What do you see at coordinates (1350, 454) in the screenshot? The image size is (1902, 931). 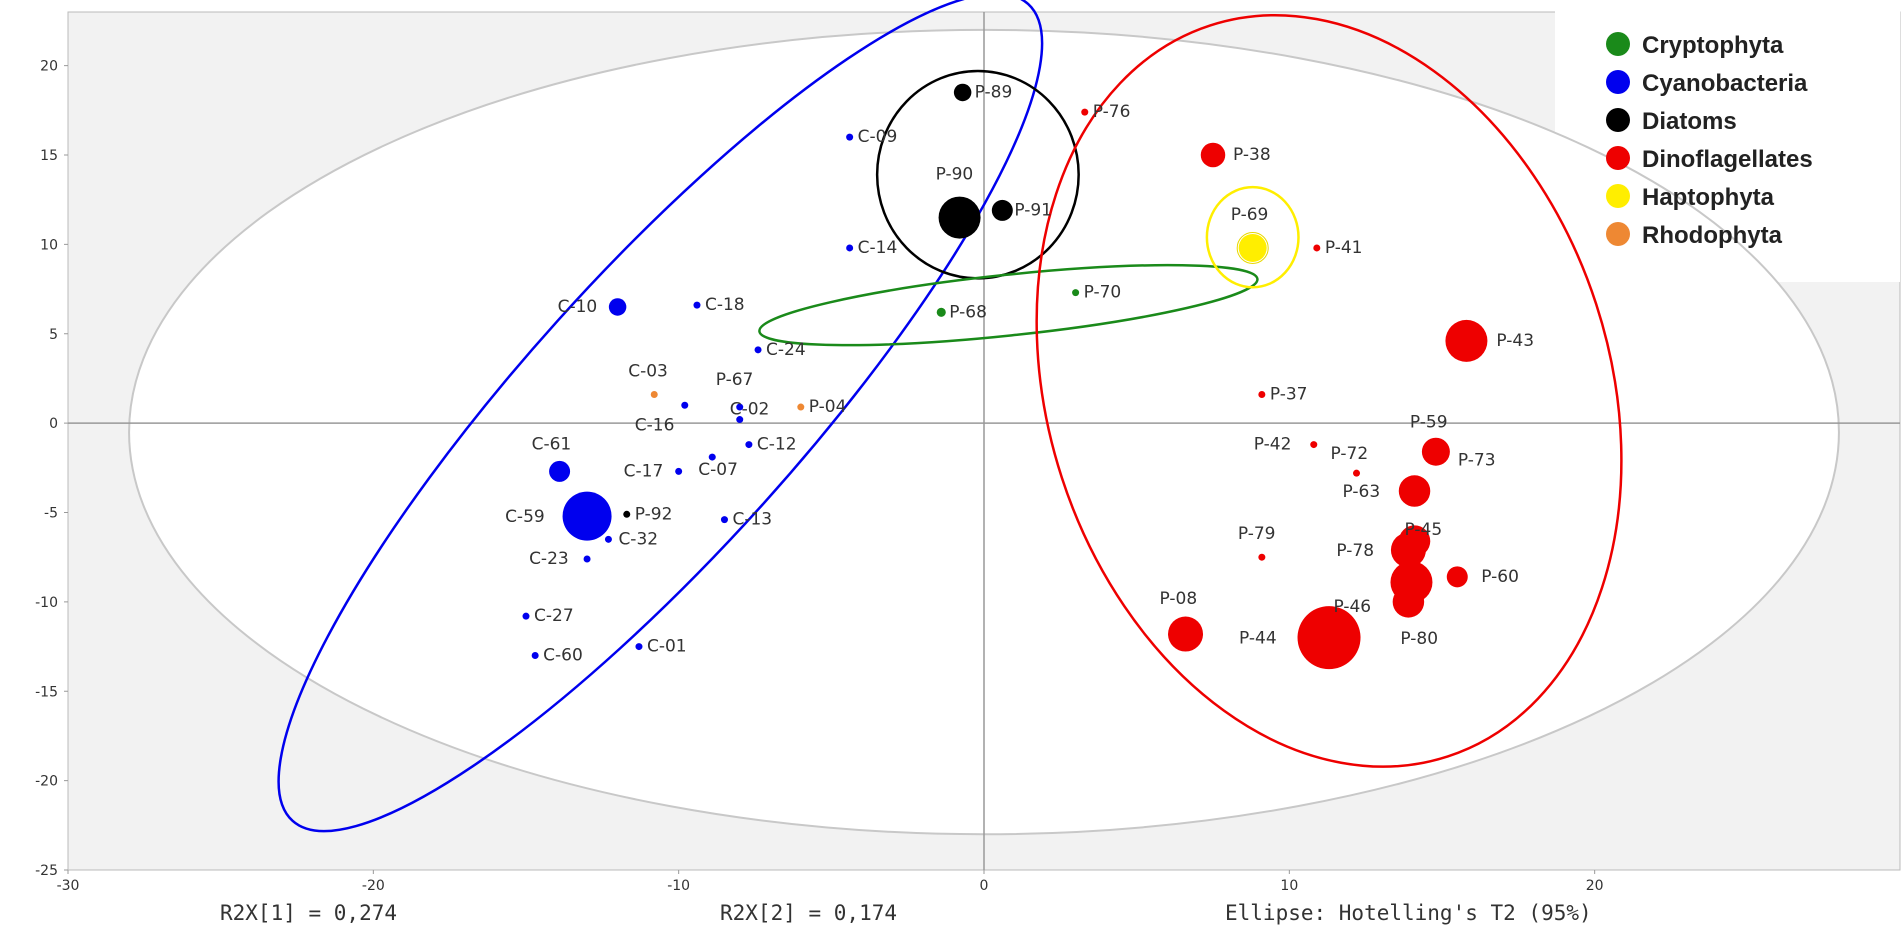 I see `point-label: P-72` at bounding box center [1350, 454].